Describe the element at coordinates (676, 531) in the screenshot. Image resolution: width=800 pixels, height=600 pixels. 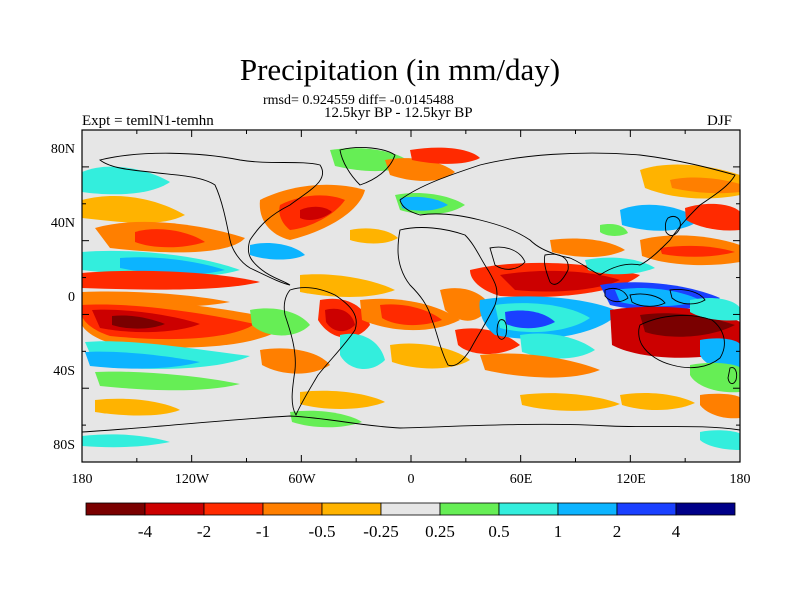
I see `colorbar-label: 4` at that location.